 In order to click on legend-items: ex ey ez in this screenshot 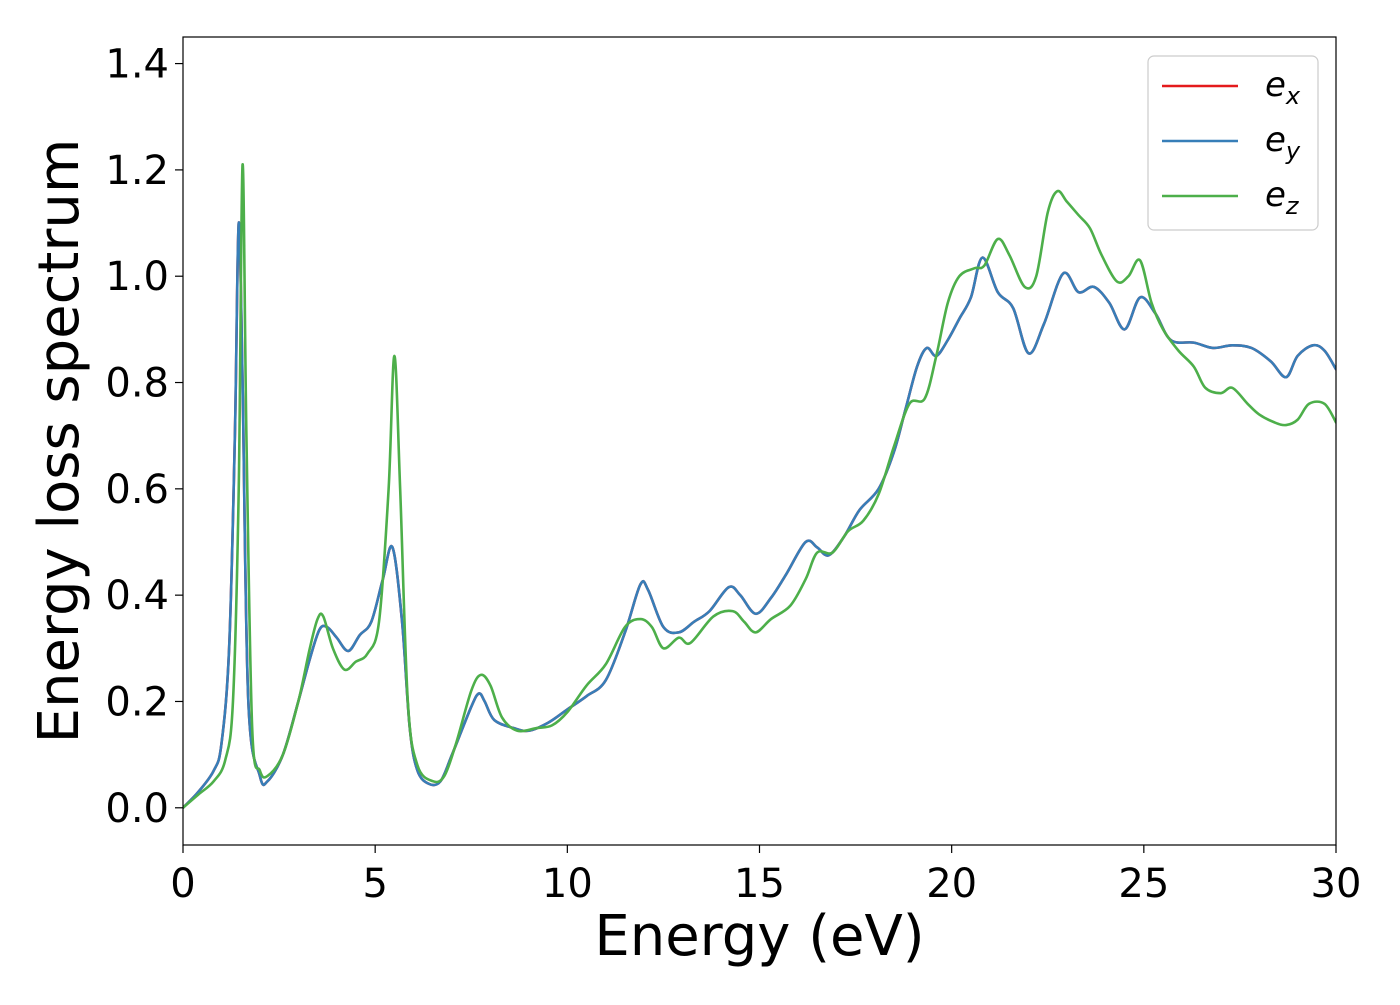, I will do `click(1231, 142)`.